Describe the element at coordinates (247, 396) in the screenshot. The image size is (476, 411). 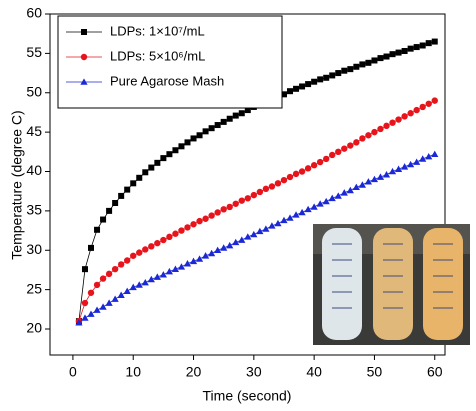
I see `x-axis-label: Time (second)` at that location.